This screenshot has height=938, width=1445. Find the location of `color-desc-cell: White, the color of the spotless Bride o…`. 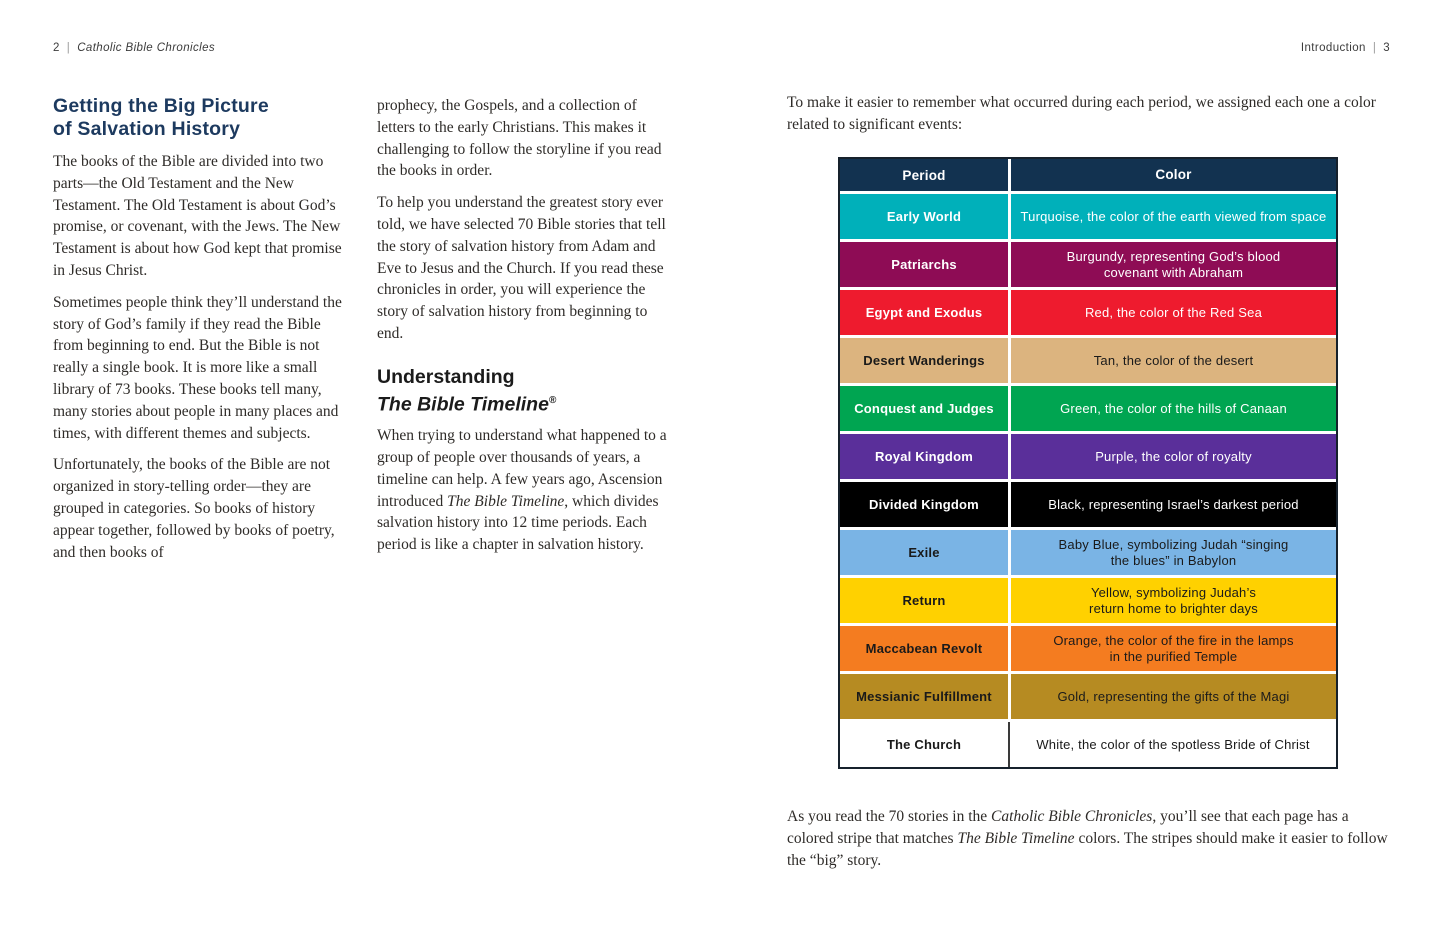

color-desc-cell: White, the color of the spotless Bride o… is located at coordinates (1172, 744).